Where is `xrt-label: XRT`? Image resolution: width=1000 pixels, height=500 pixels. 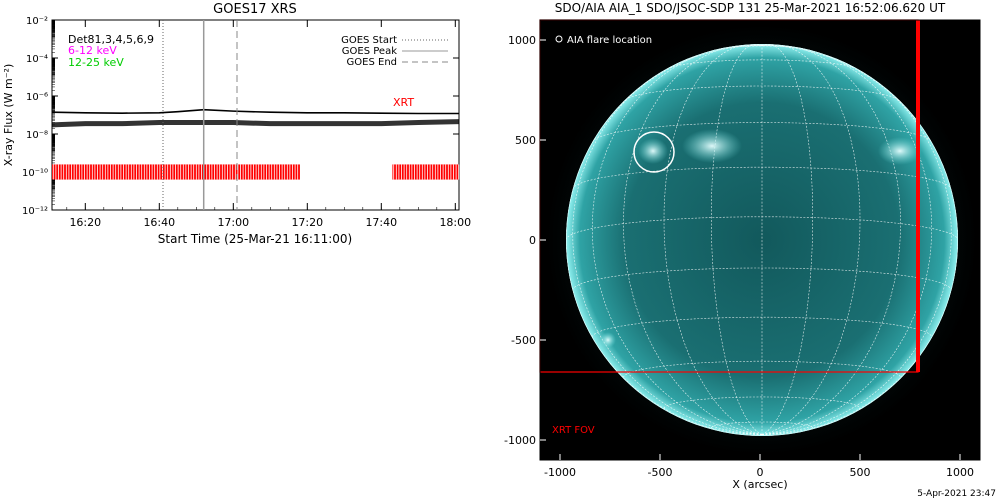 xrt-label: XRT is located at coordinates (403, 102).